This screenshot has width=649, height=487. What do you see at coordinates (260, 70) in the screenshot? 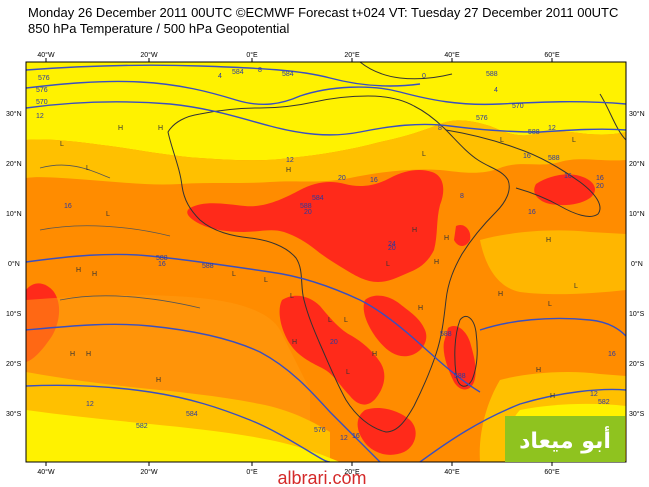
I see `contour-label: 8` at bounding box center [260, 70].